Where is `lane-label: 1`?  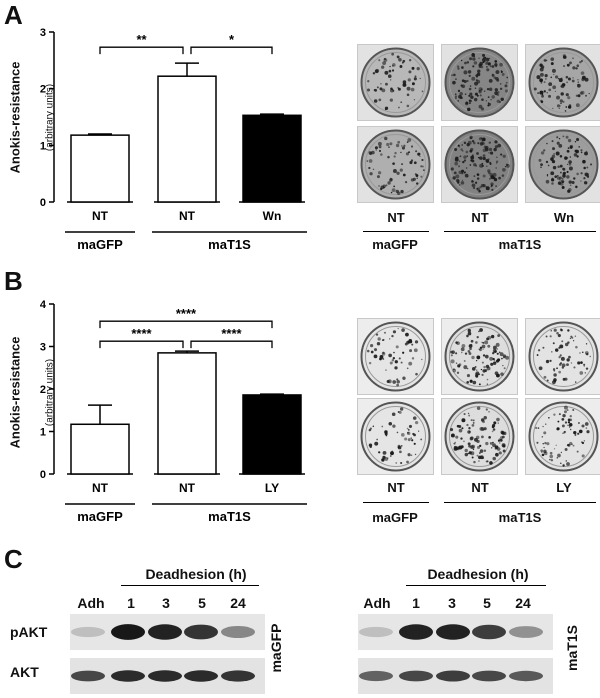
lane-label: 1 is located at coordinates (416, 603).